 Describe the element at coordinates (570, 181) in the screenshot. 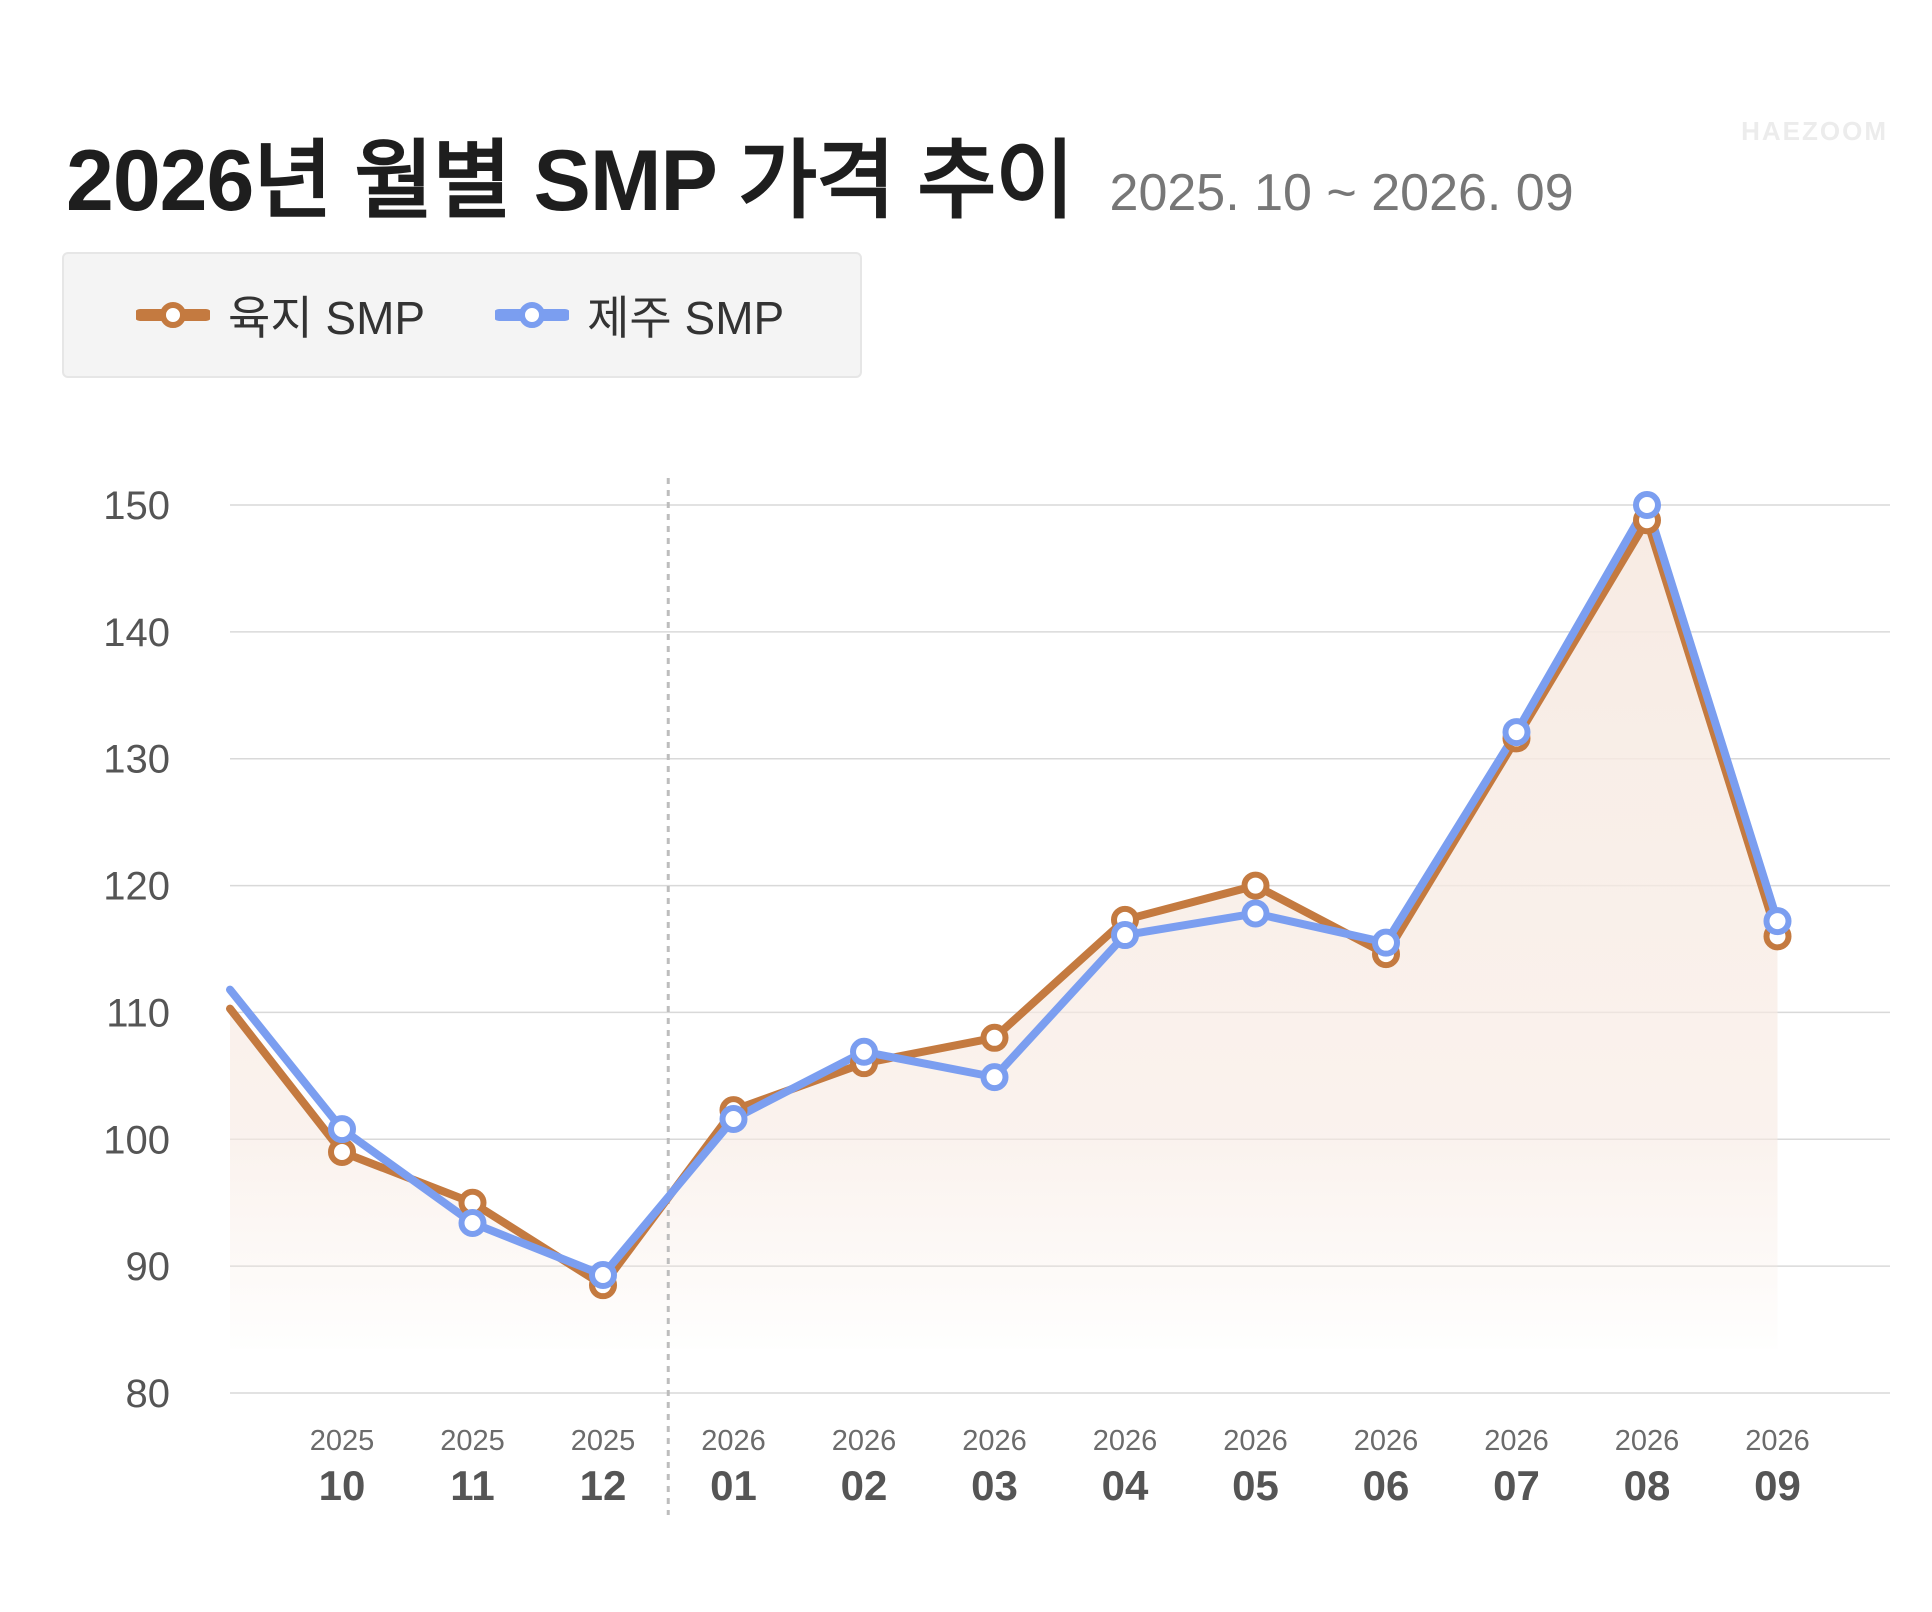

I see `chart-title: 2026년 월별 SMP 가격 추이` at that location.